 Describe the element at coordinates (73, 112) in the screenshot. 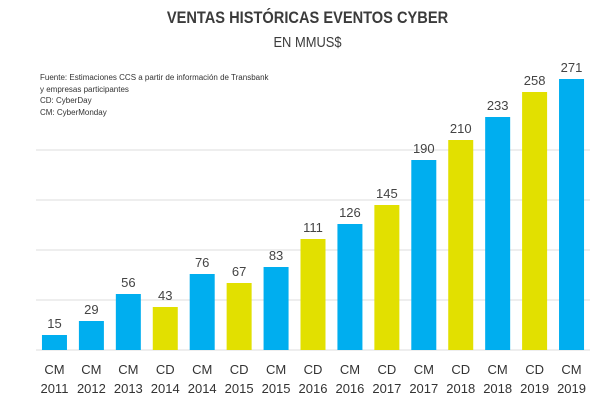

I see `note-cm-legend: CM: CyberMonday` at that location.